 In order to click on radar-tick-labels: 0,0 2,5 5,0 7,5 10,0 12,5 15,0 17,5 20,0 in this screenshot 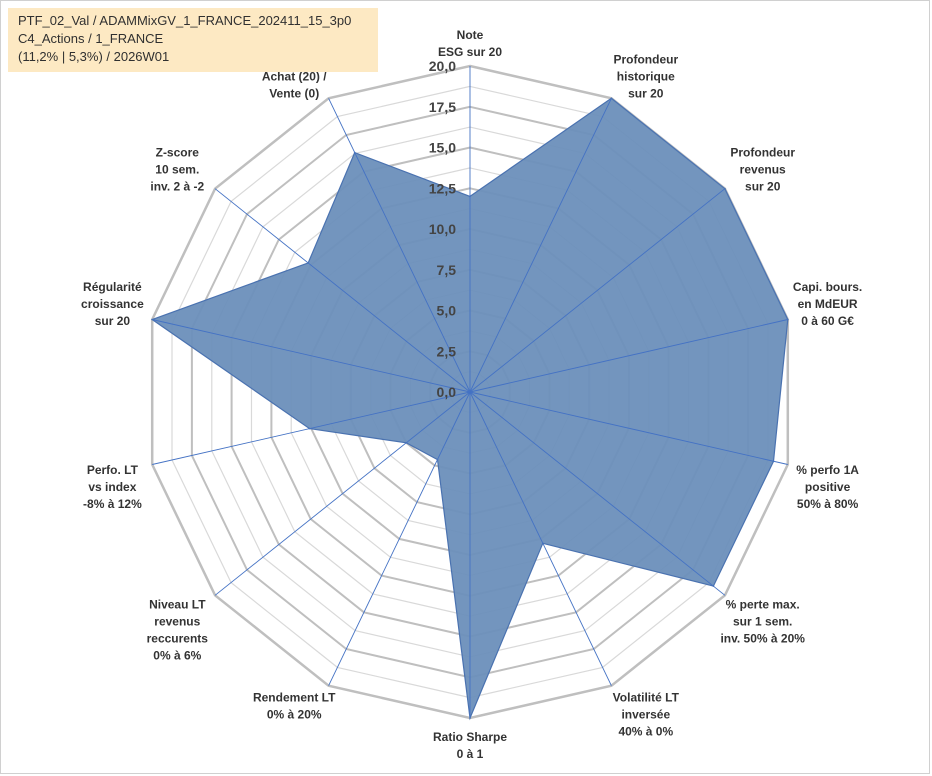, I will do `click(442, 229)`.